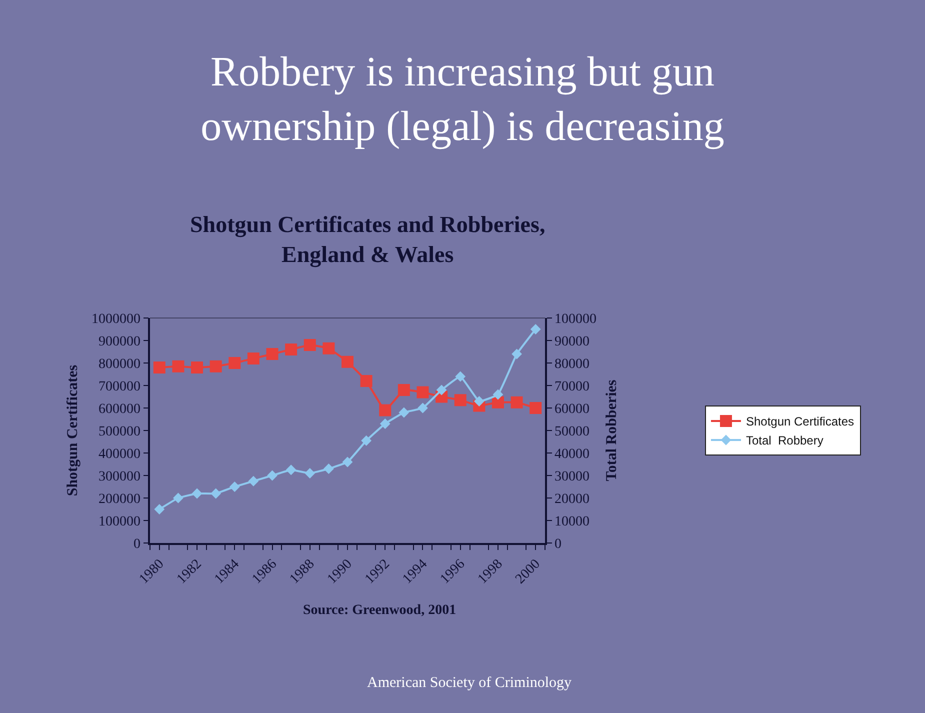  Describe the element at coordinates (119, 476) in the screenshot. I see `y-tick-label: 300000` at that location.